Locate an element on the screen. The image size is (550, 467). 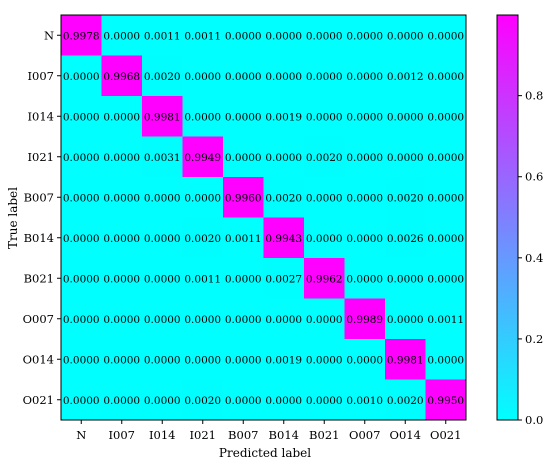
cell-value-label: 0.0027 is located at coordinates (283, 279).